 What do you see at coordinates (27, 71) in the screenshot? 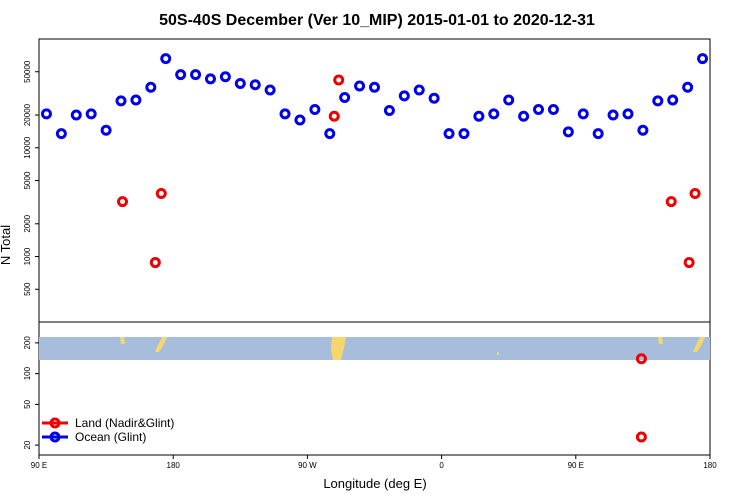
I see `top-y-tick-label: 50000` at bounding box center [27, 71].